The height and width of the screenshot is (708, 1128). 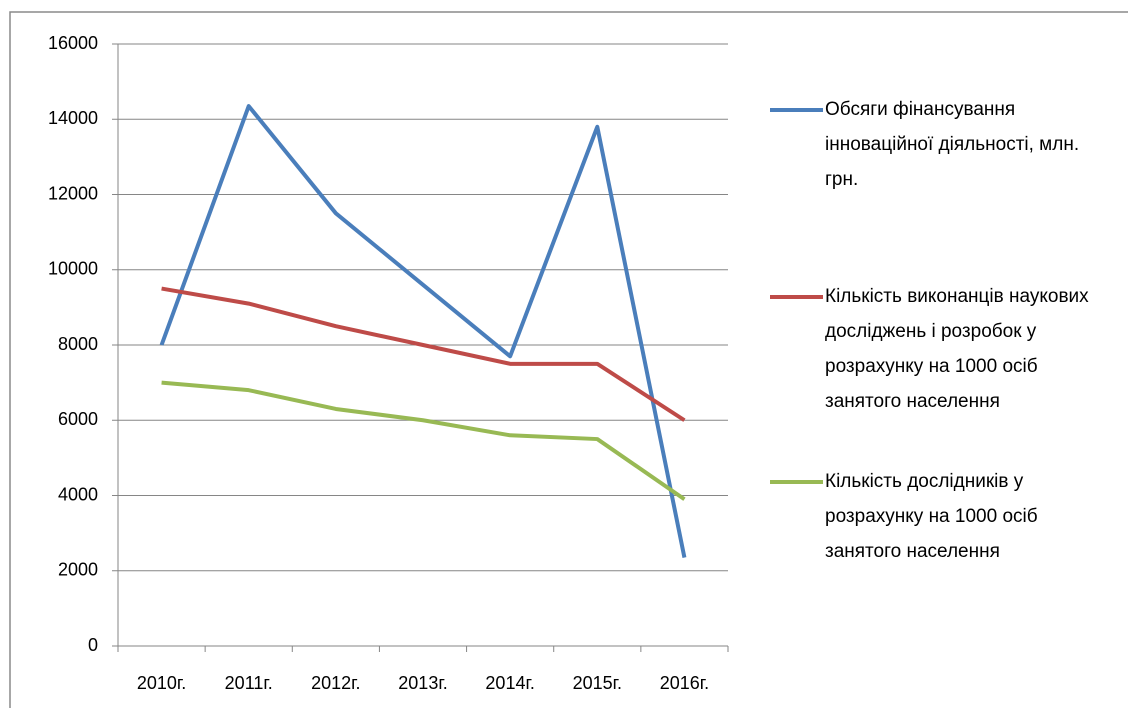 What do you see at coordinates (73, 43) in the screenshot?
I see `y-tick-label: 16000` at bounding box center [73, 43].